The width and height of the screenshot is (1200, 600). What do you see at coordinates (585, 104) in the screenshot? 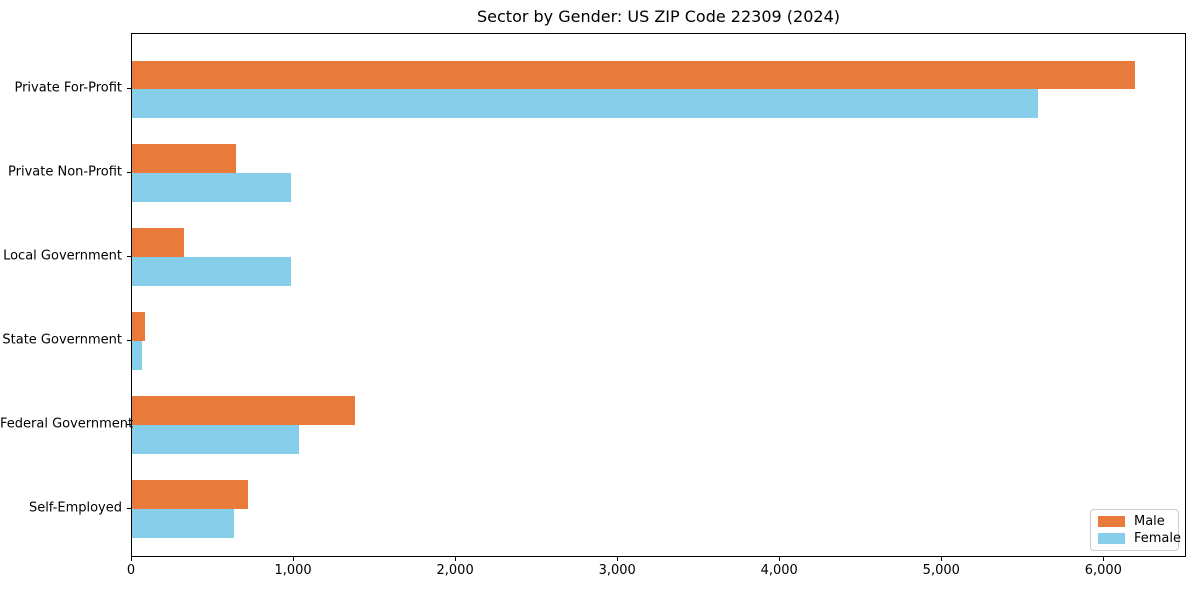
I see `bar-female-private-for-profit` at bounding box center [585, 104].